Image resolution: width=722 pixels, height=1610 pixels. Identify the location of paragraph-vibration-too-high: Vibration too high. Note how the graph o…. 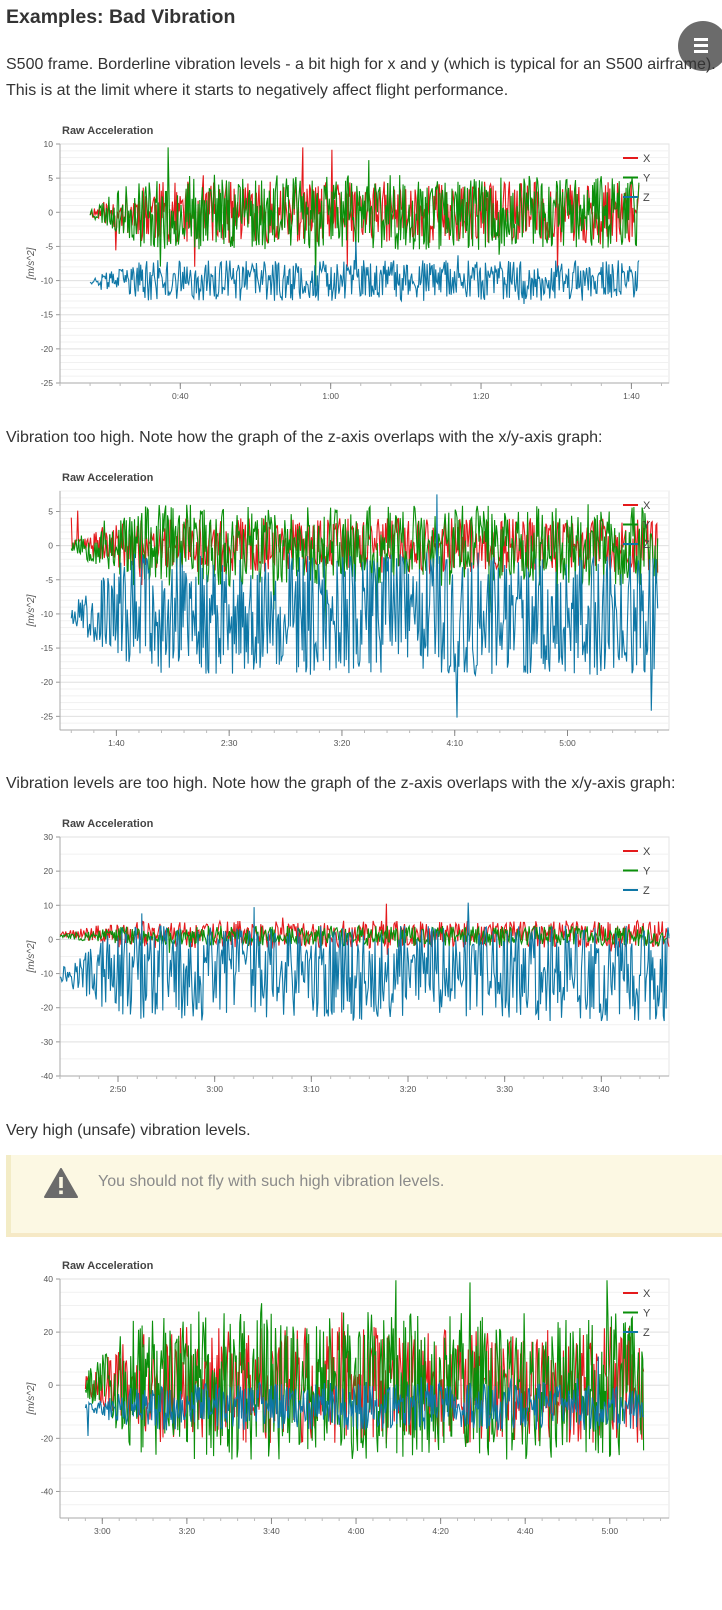
(304, 437).